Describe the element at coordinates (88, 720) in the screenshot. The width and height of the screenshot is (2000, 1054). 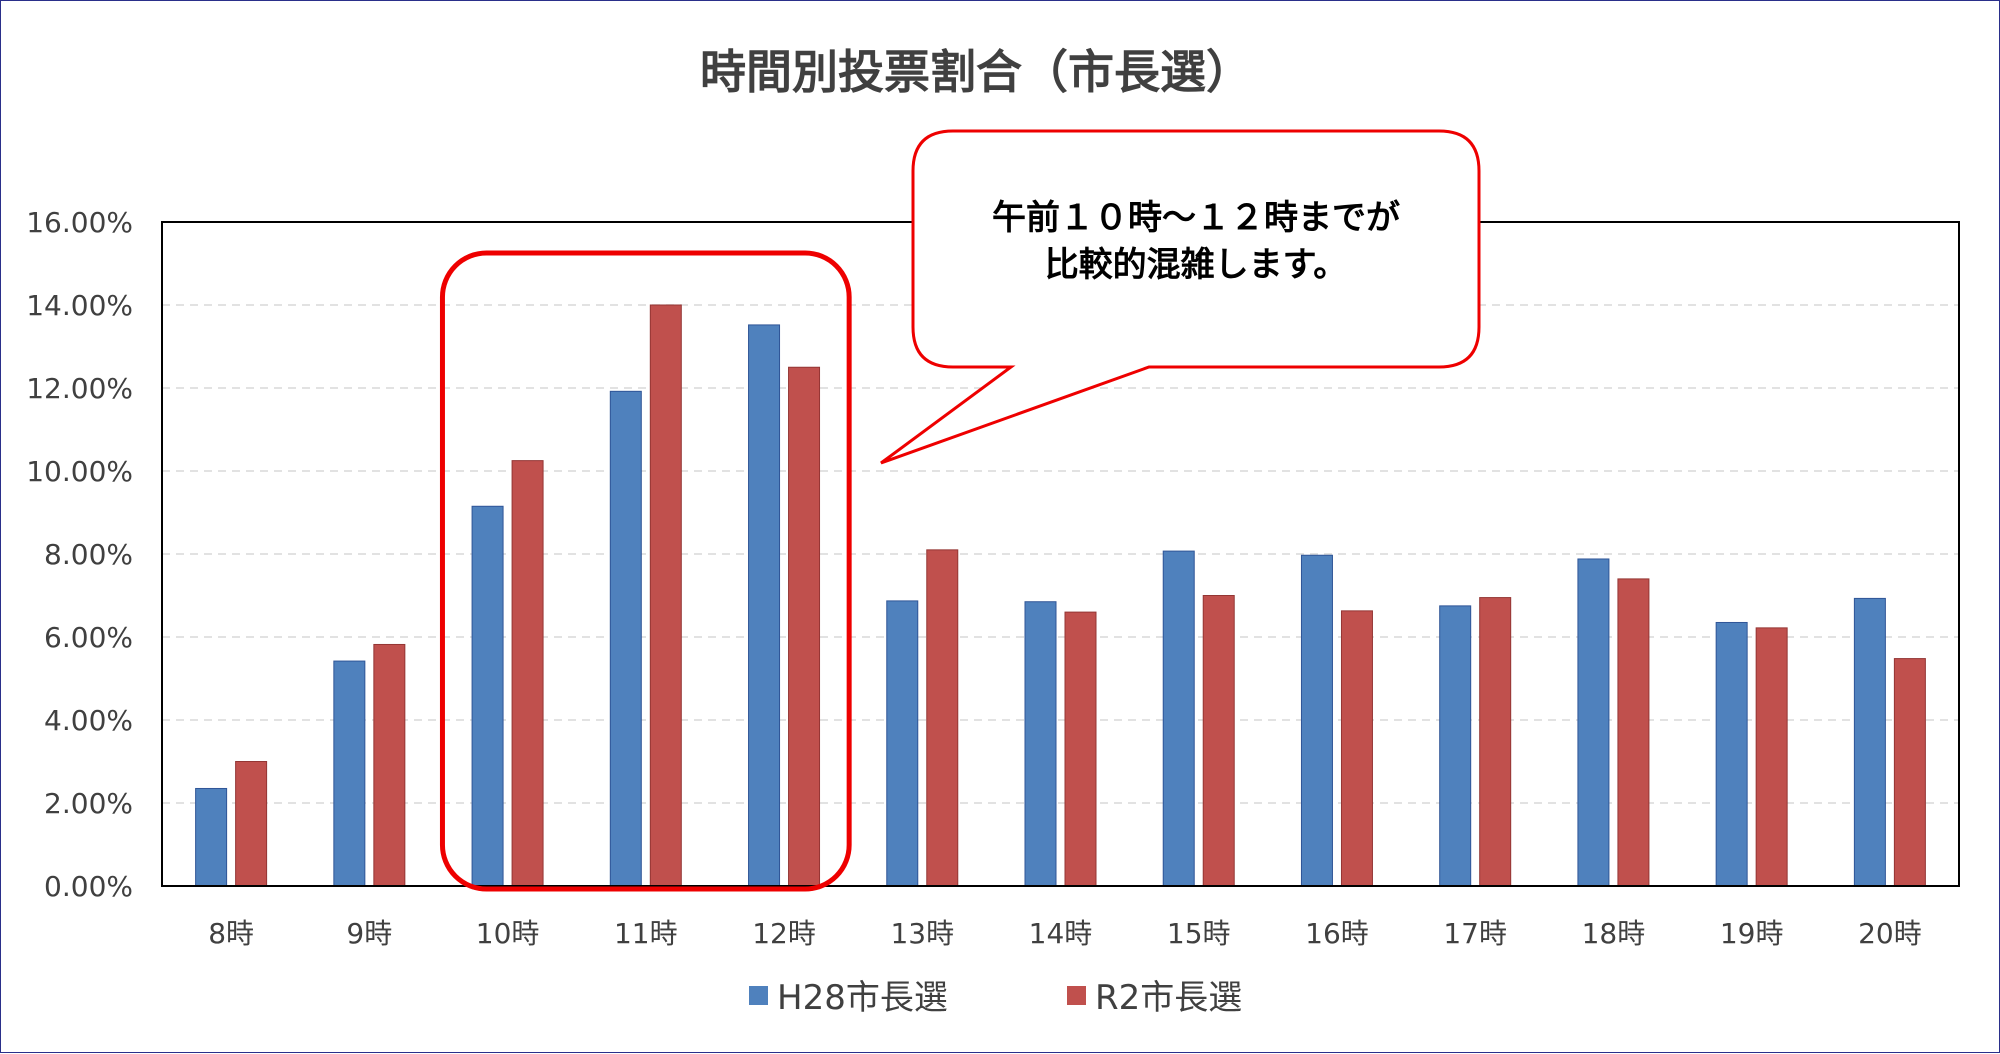
I see `y-tick-label: 4.00%` at that location.